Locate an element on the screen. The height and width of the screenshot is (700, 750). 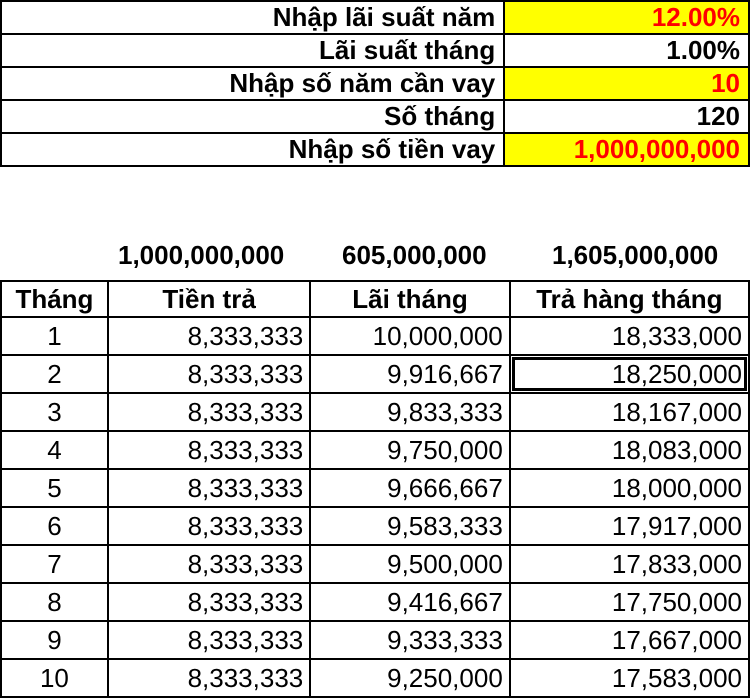
total-payment-cell: 1,605,000,000 is located at coordinates (635, 255).